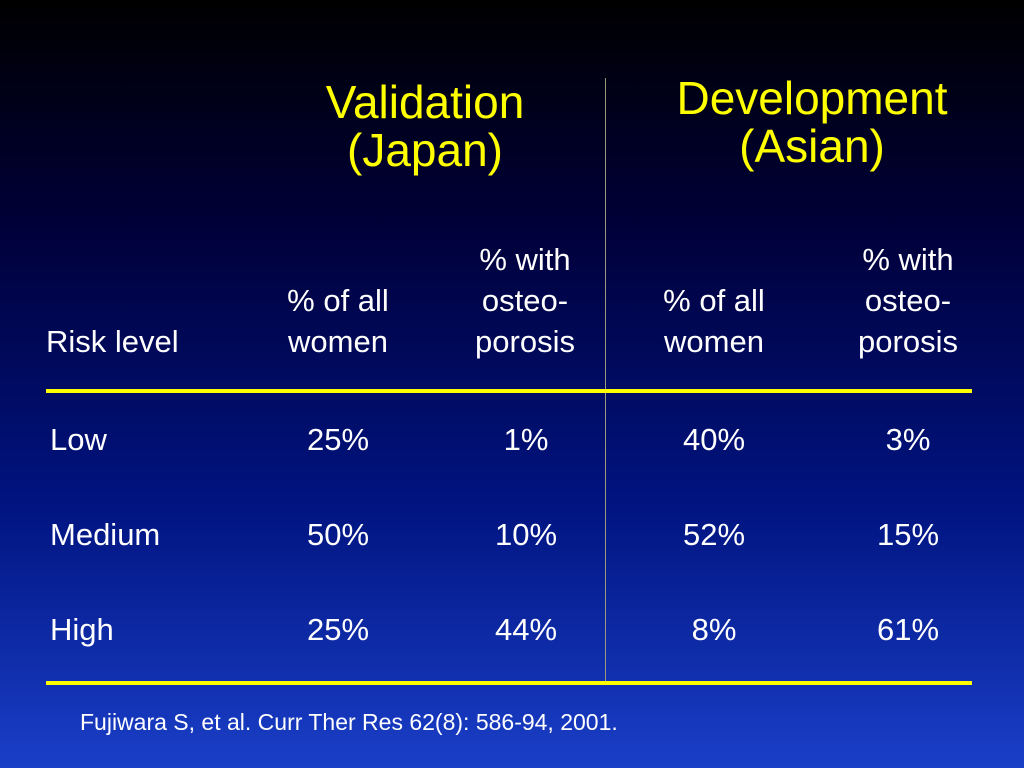 The image size is (1024, 768). Describe the element at coordinates (714, 629) in the screenshot. I see `development-pct-women-cell: 8%` at that location.